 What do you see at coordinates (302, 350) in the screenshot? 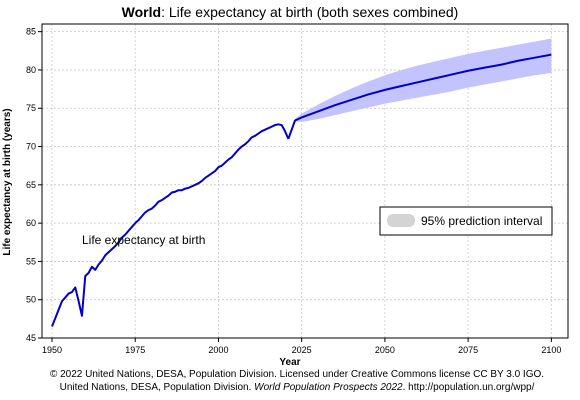
I see `x-tick-label: 2025` at bounding box center [302, 350].